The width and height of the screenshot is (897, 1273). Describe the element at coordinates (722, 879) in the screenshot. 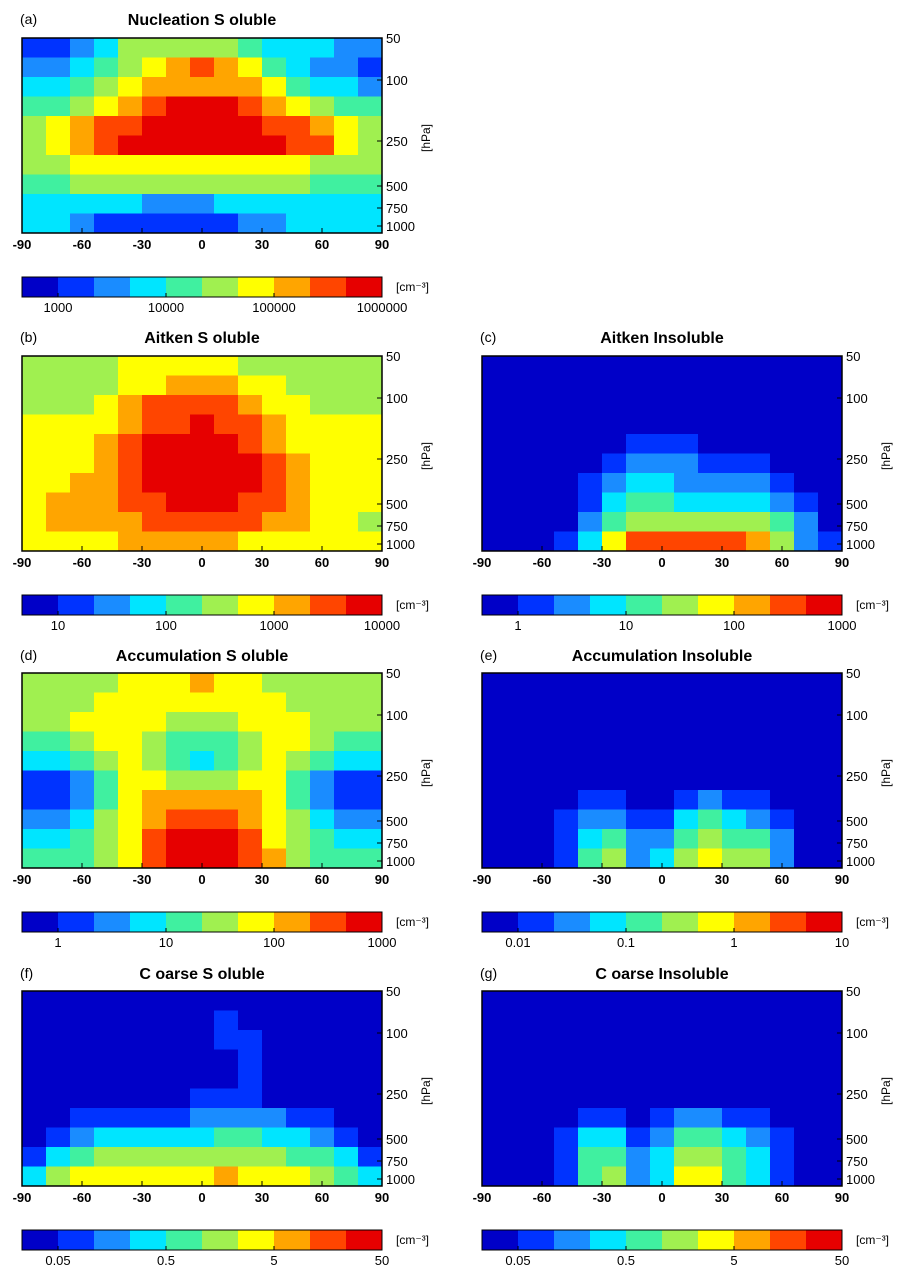

I see `x-tick-label: 30` at that location.